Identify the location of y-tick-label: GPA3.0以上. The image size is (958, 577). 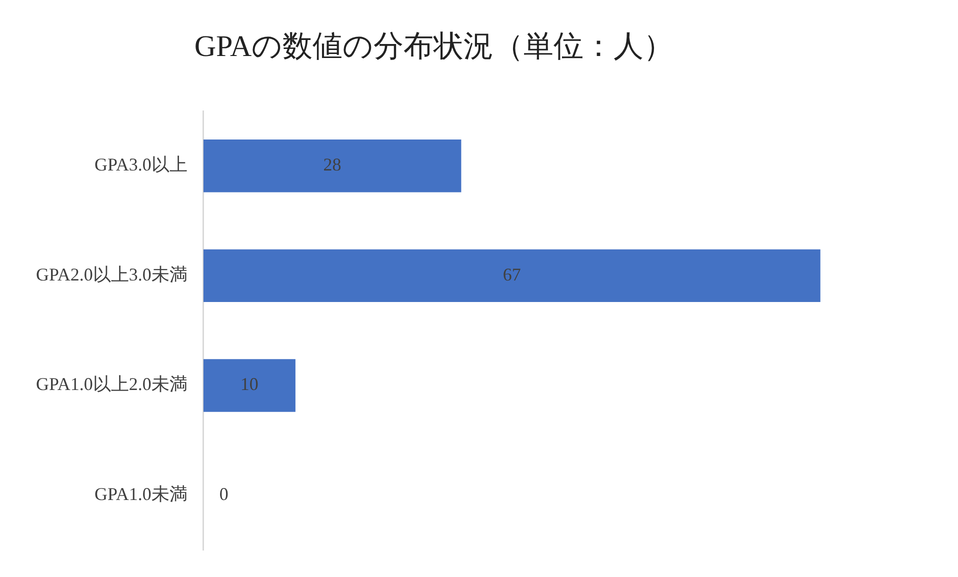
(141, 164).